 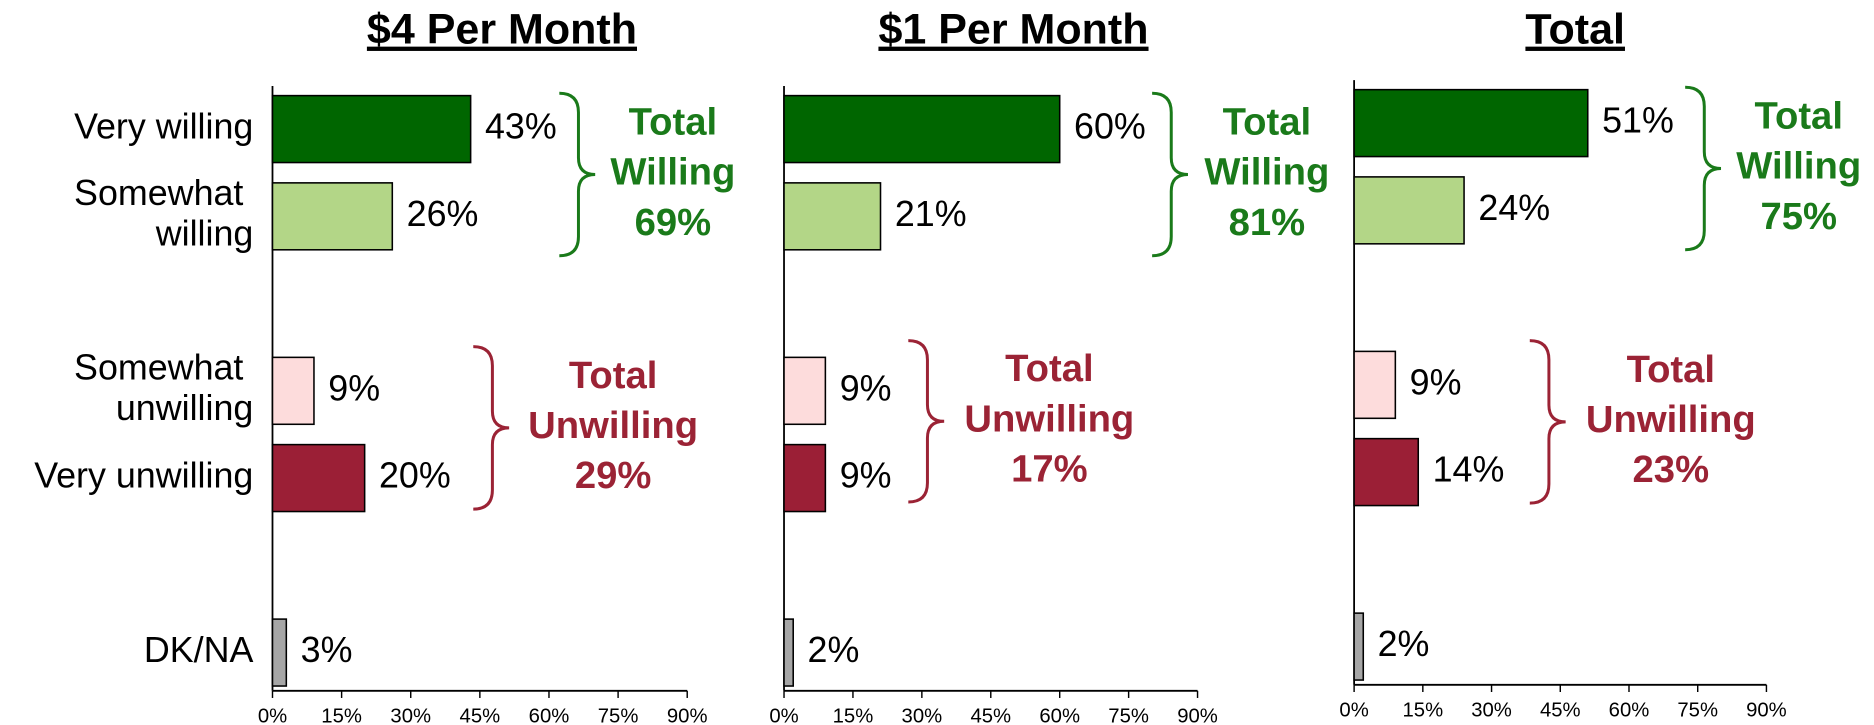 I want to click on annotation-value: 29%, so click(x=613, y=475).